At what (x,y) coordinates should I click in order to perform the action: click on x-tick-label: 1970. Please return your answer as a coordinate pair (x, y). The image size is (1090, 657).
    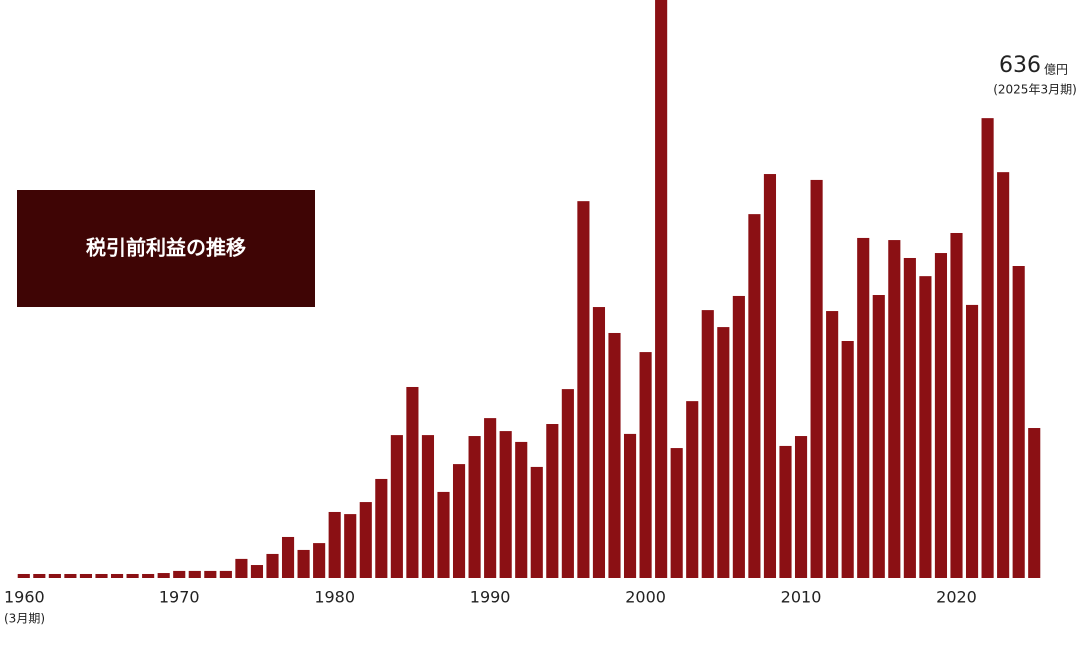
    Looking at the image, I should click on (179, 597).